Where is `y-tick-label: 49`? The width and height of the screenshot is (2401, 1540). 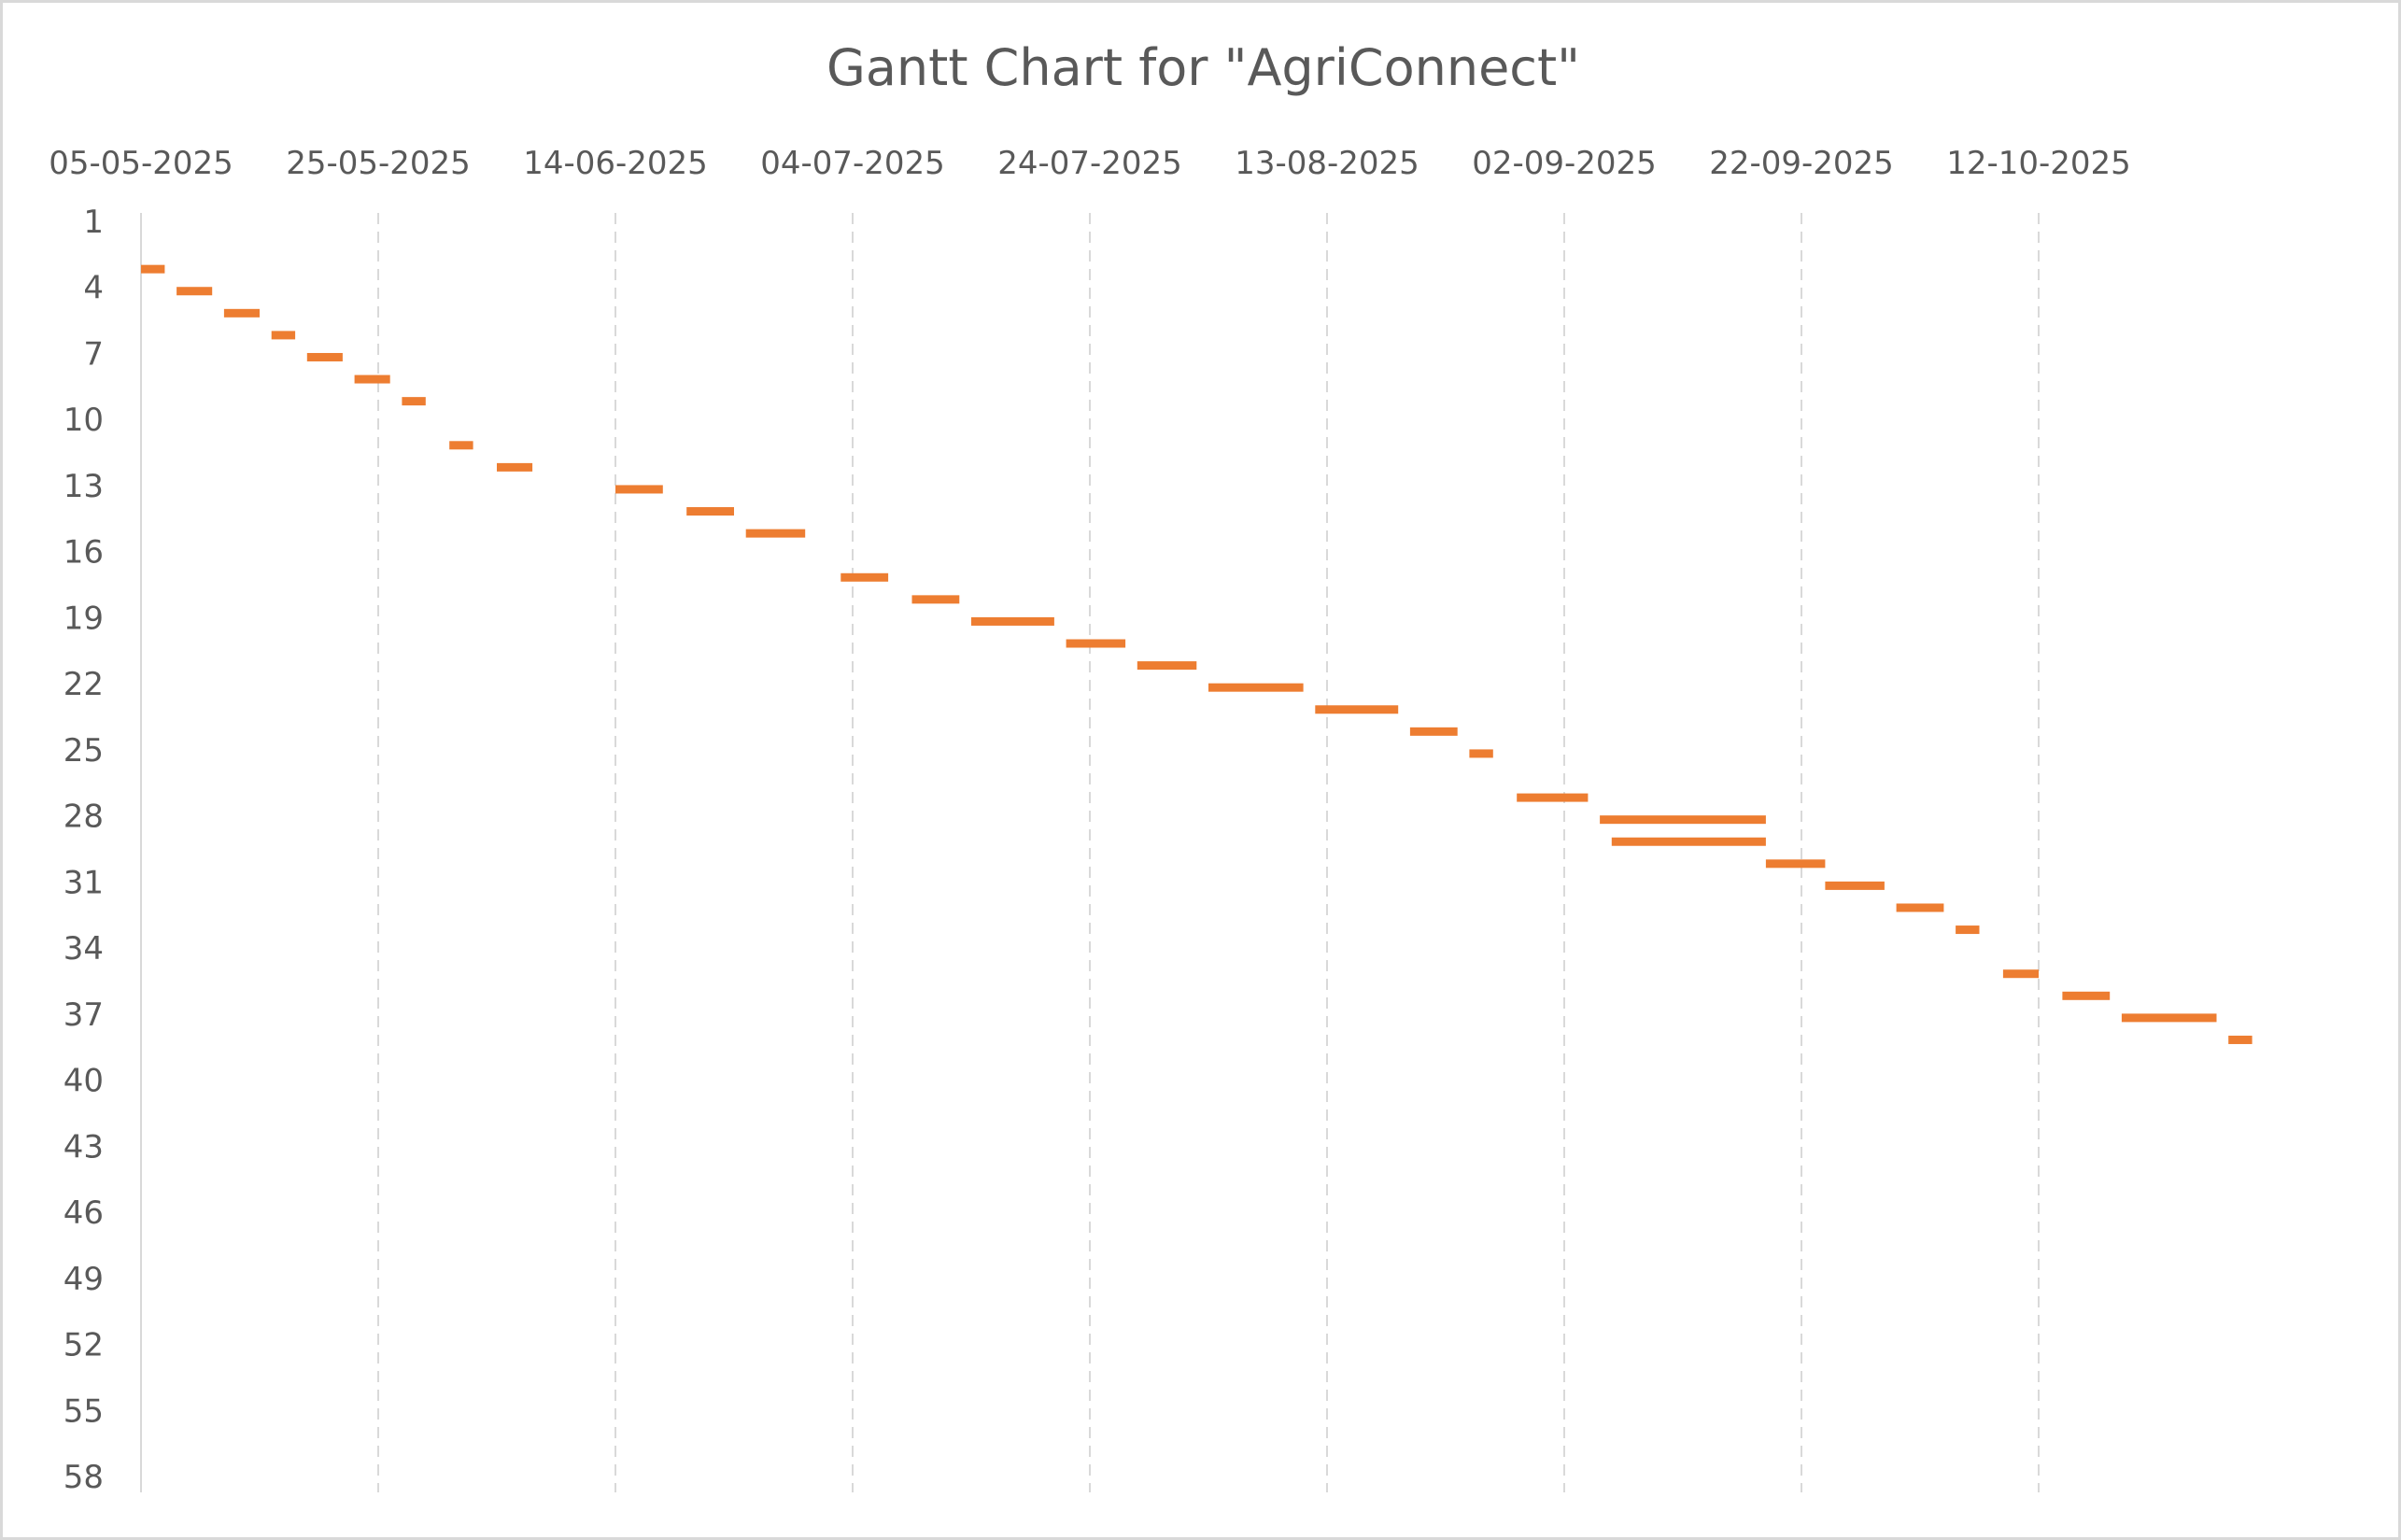
y-tick-label: 49 is located at coordinates (84, 1279).